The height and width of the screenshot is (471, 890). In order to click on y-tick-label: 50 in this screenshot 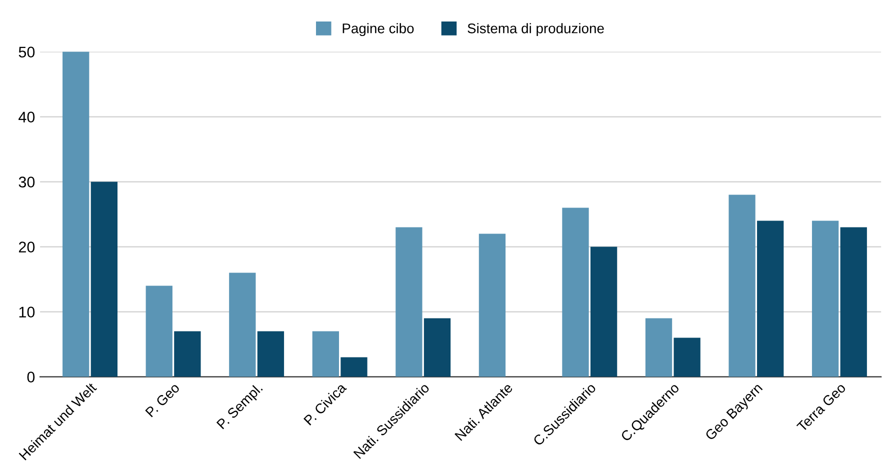, I will do `click(26, 52)`.